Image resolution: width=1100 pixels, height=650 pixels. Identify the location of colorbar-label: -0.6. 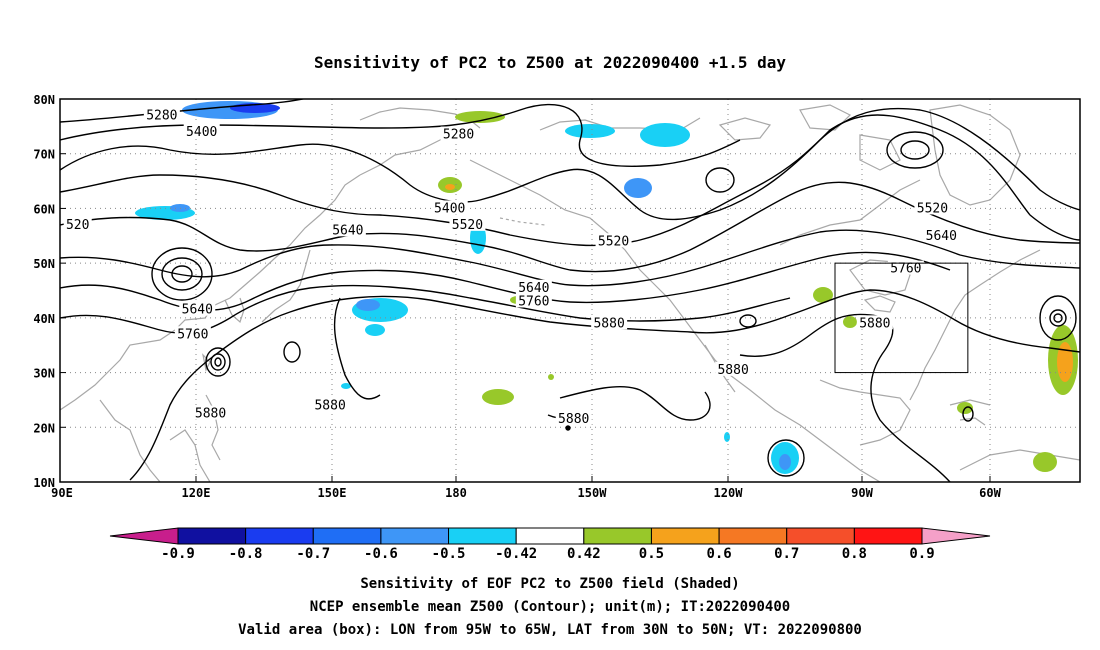
(381, 554).